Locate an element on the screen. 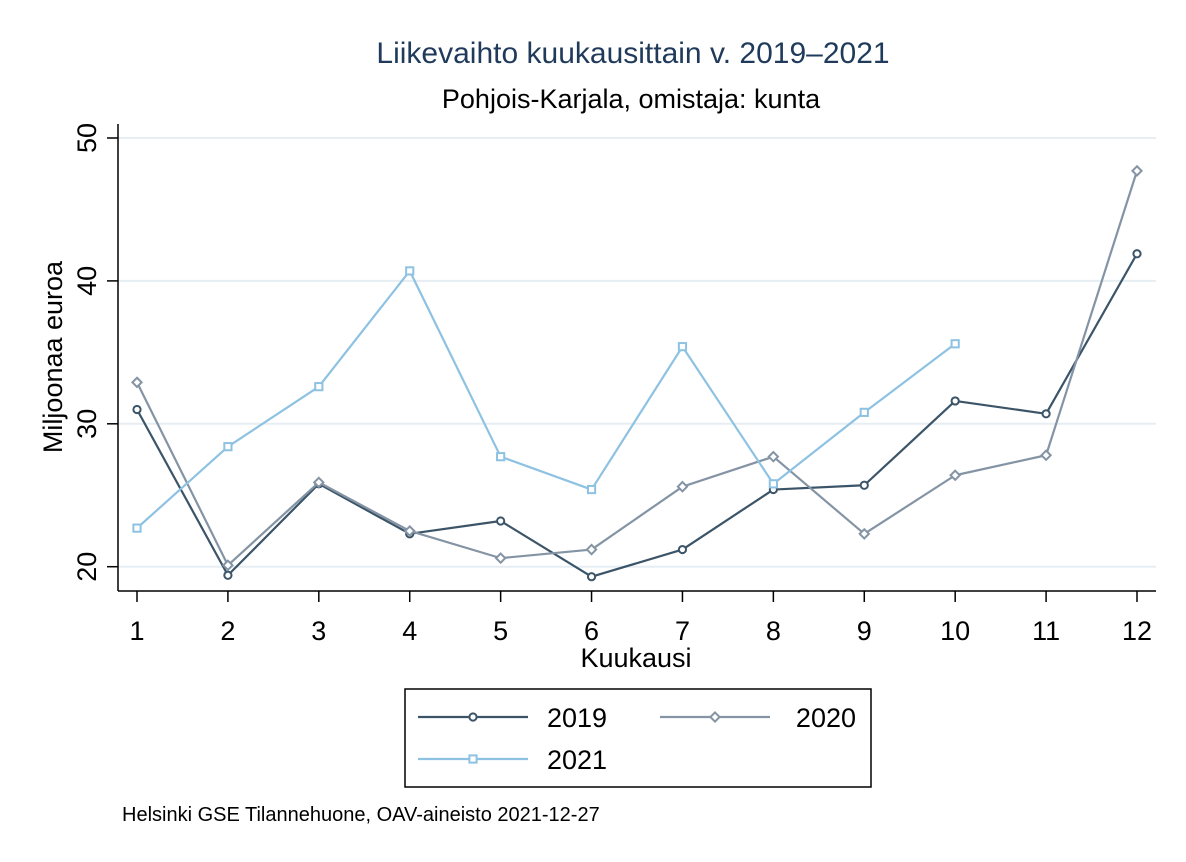  legend-box is located at coordinates (638, 738).